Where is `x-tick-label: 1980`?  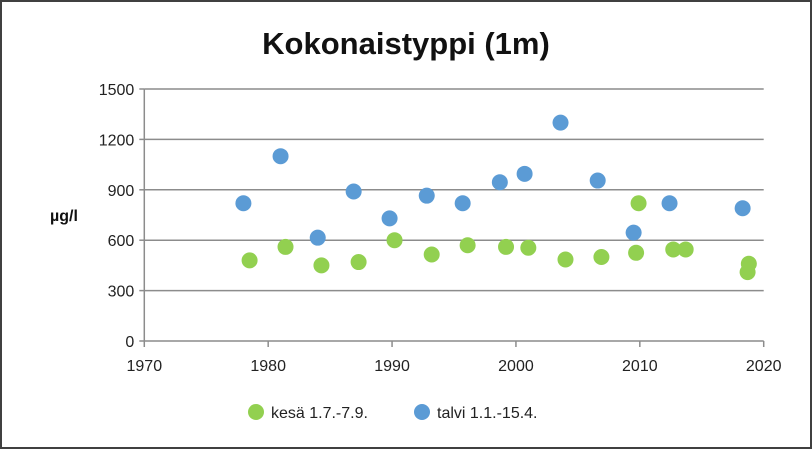
x-tick-label: 1980 is located at coordinates (268, 366).